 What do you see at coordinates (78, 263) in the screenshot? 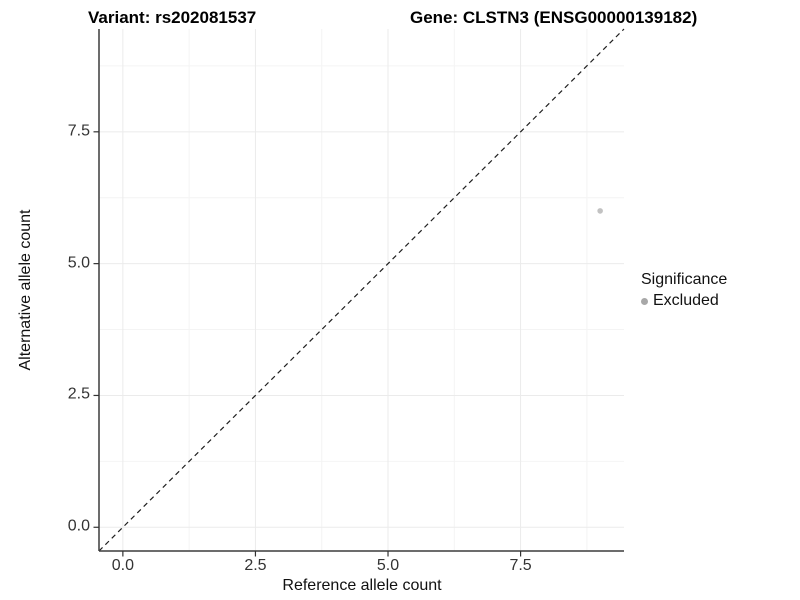
I see `y-tick-label: 5.0` at bounding box center [78, 263].